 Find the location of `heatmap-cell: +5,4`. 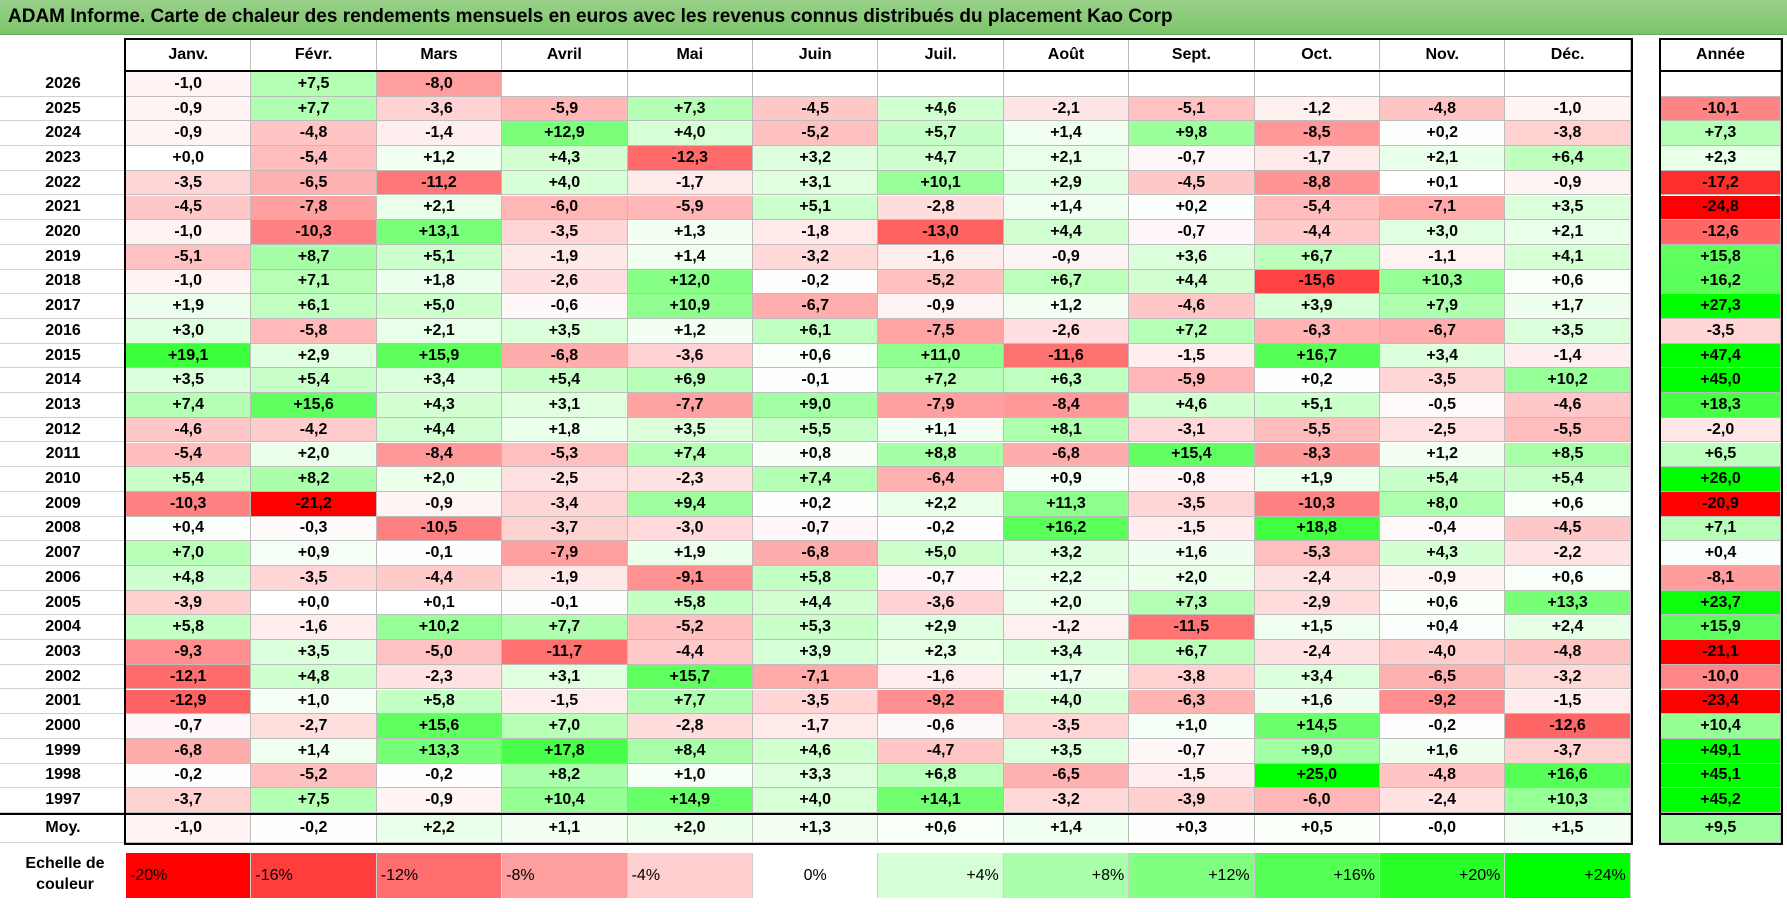

heatmap-cell: +5,4 is located at coordinates (1568, 479).